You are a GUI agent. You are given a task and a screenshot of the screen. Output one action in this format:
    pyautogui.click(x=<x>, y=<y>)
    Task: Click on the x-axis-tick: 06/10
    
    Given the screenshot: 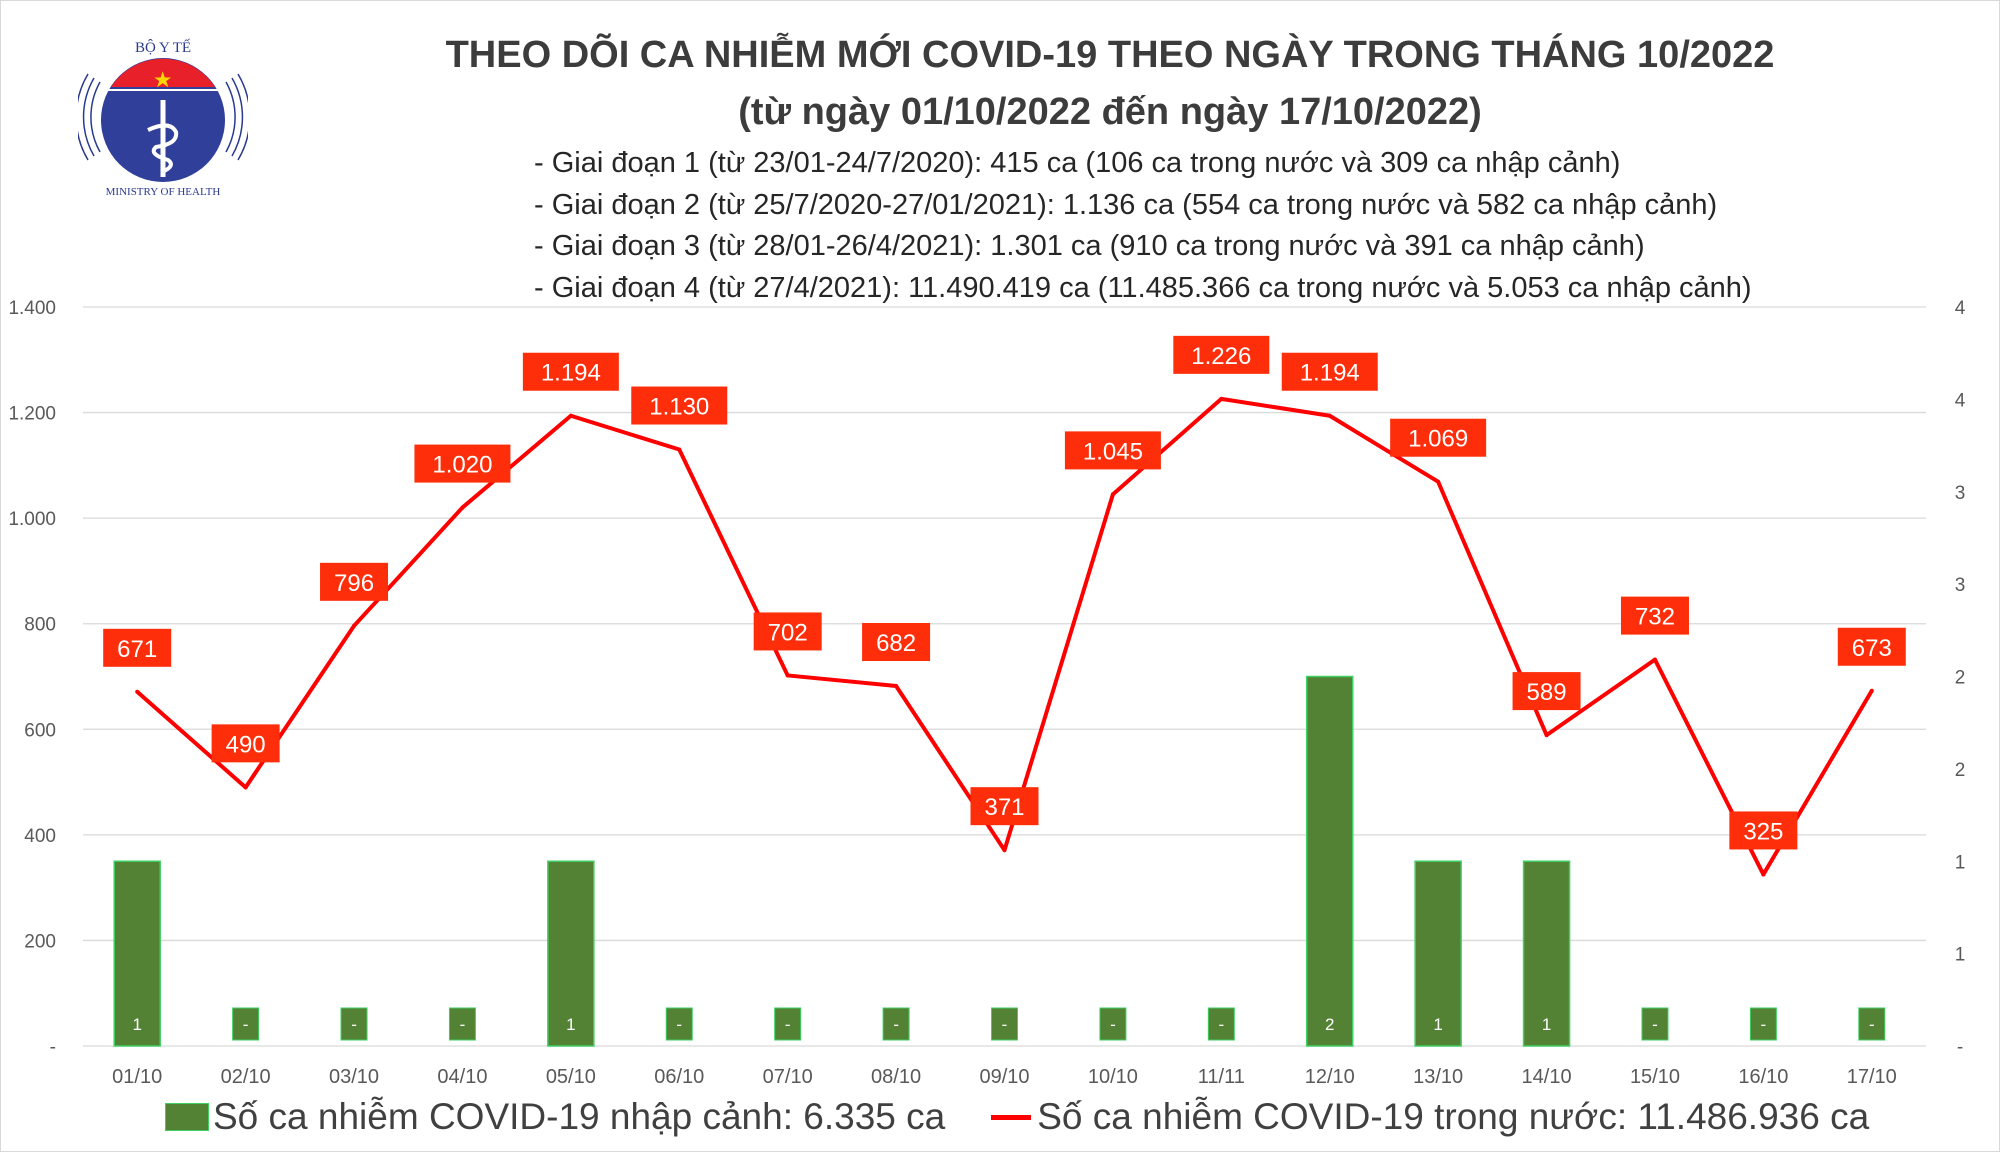 What is the action you would take?
    pyautogui.click(x=679, y=1077)
    